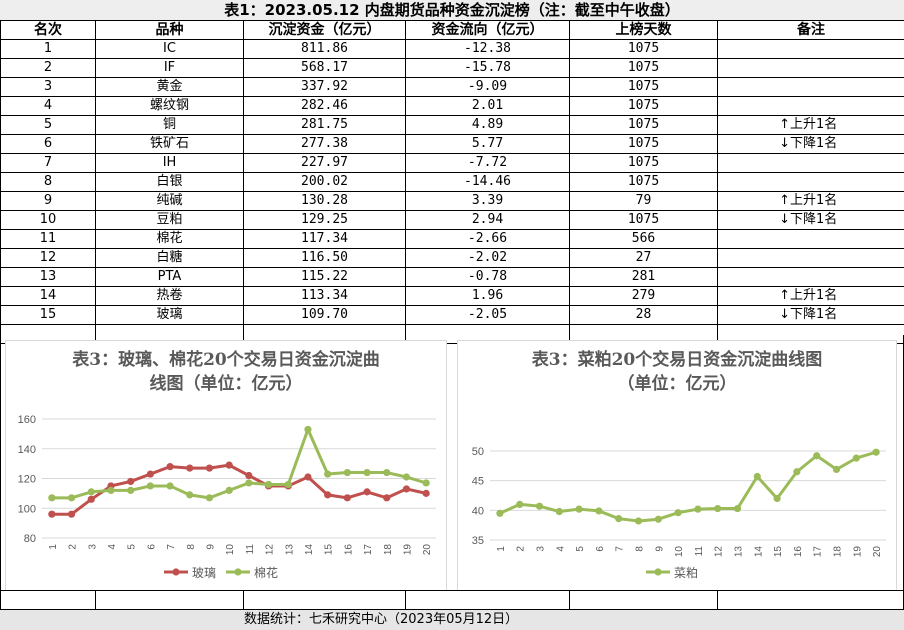 The height and width of the screenshot is (630, 904). Describe the element at coordinates (488, 144) in the screenshot. I see `cell-flow: 5.77` at that location.